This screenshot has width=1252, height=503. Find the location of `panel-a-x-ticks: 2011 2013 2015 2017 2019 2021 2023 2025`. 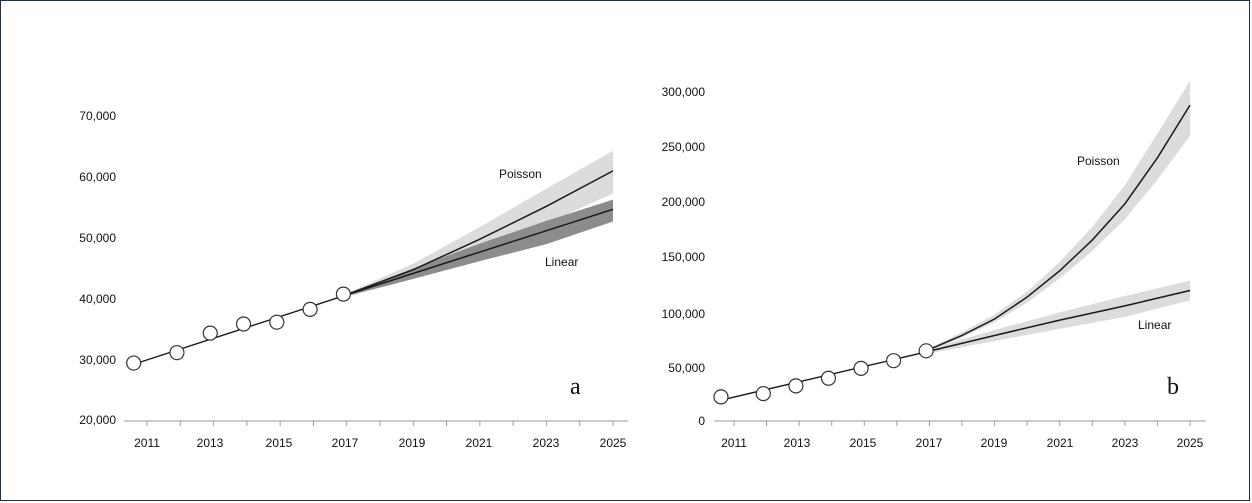

panel-a-x-ticks: 2011 2013 2015 2017 2019 2021 2023 2025 is located at coordinates (380, 443).